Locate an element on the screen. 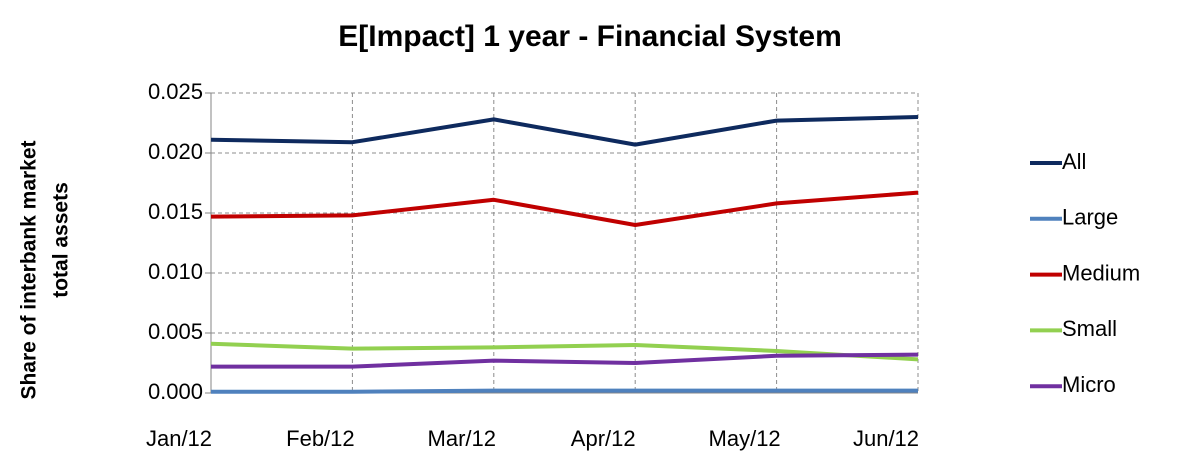 This screenshot has height=470, width=1181. y-axis-label: total assets is located at coordinates (61, 240).